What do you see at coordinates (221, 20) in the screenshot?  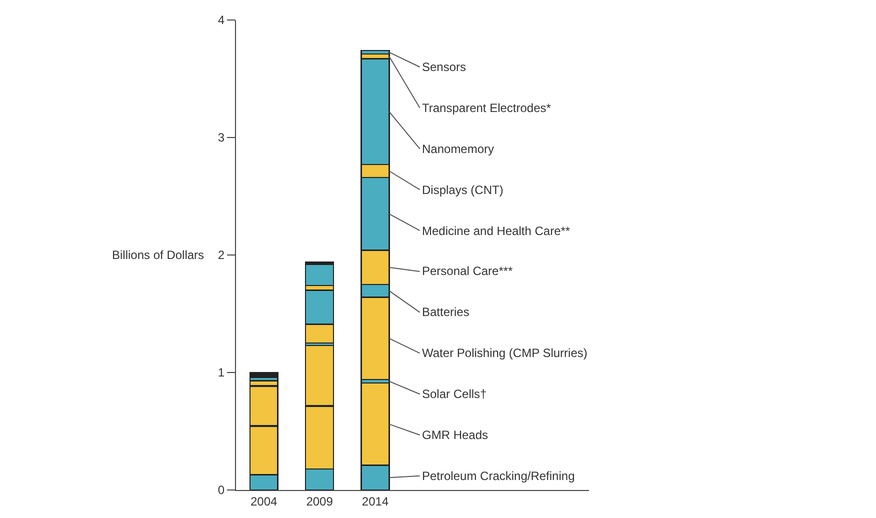 I see `y-tick-label: 4` at bounding box center [221, 20].